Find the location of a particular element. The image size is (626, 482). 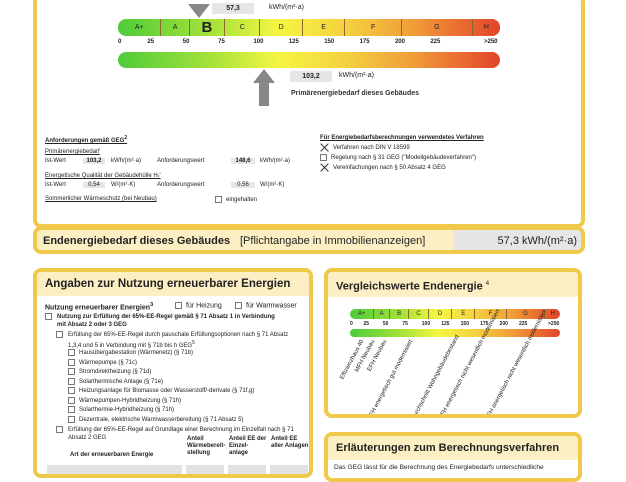

erl-title: Erläuterungen zum Berechnungsverfahren is located at coordinates (453, 448).